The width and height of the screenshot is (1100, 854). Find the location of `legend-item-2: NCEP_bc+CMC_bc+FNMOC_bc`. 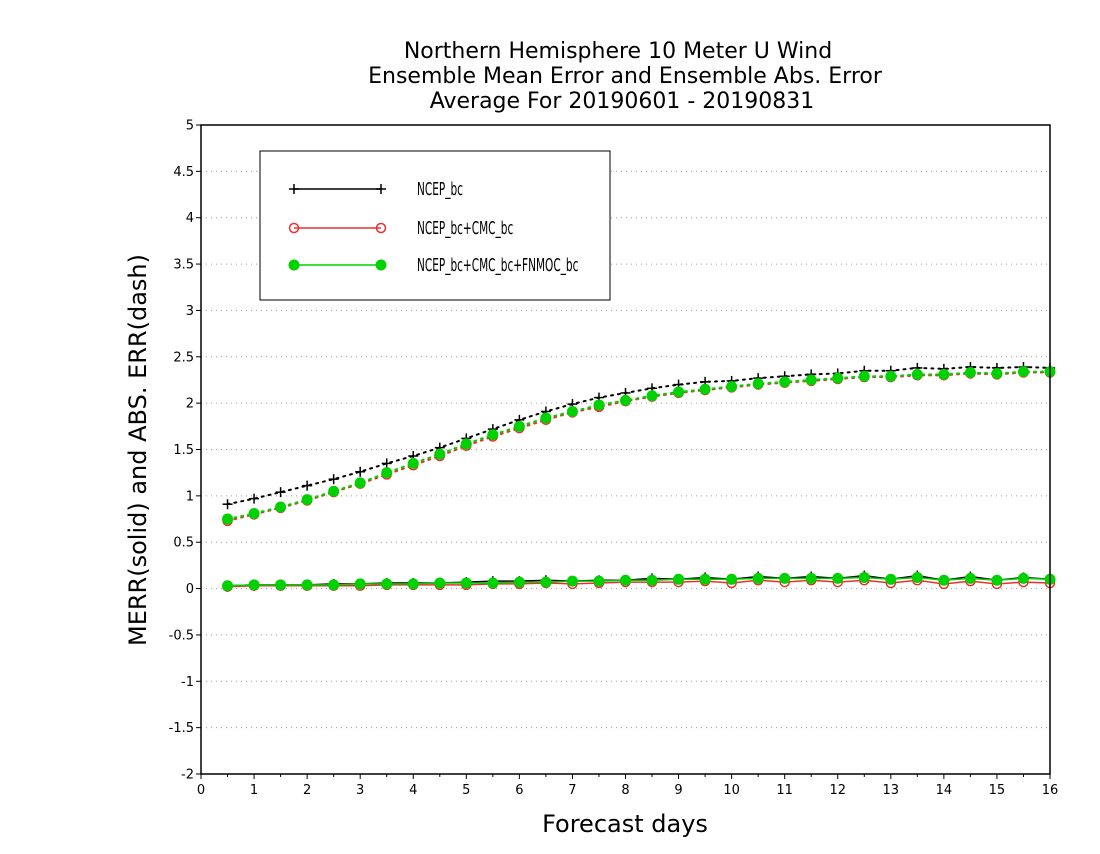

legend-item-2: NCEP_bc+CMC_bc+FNMOC_bc is located at coordinates (433, 265).